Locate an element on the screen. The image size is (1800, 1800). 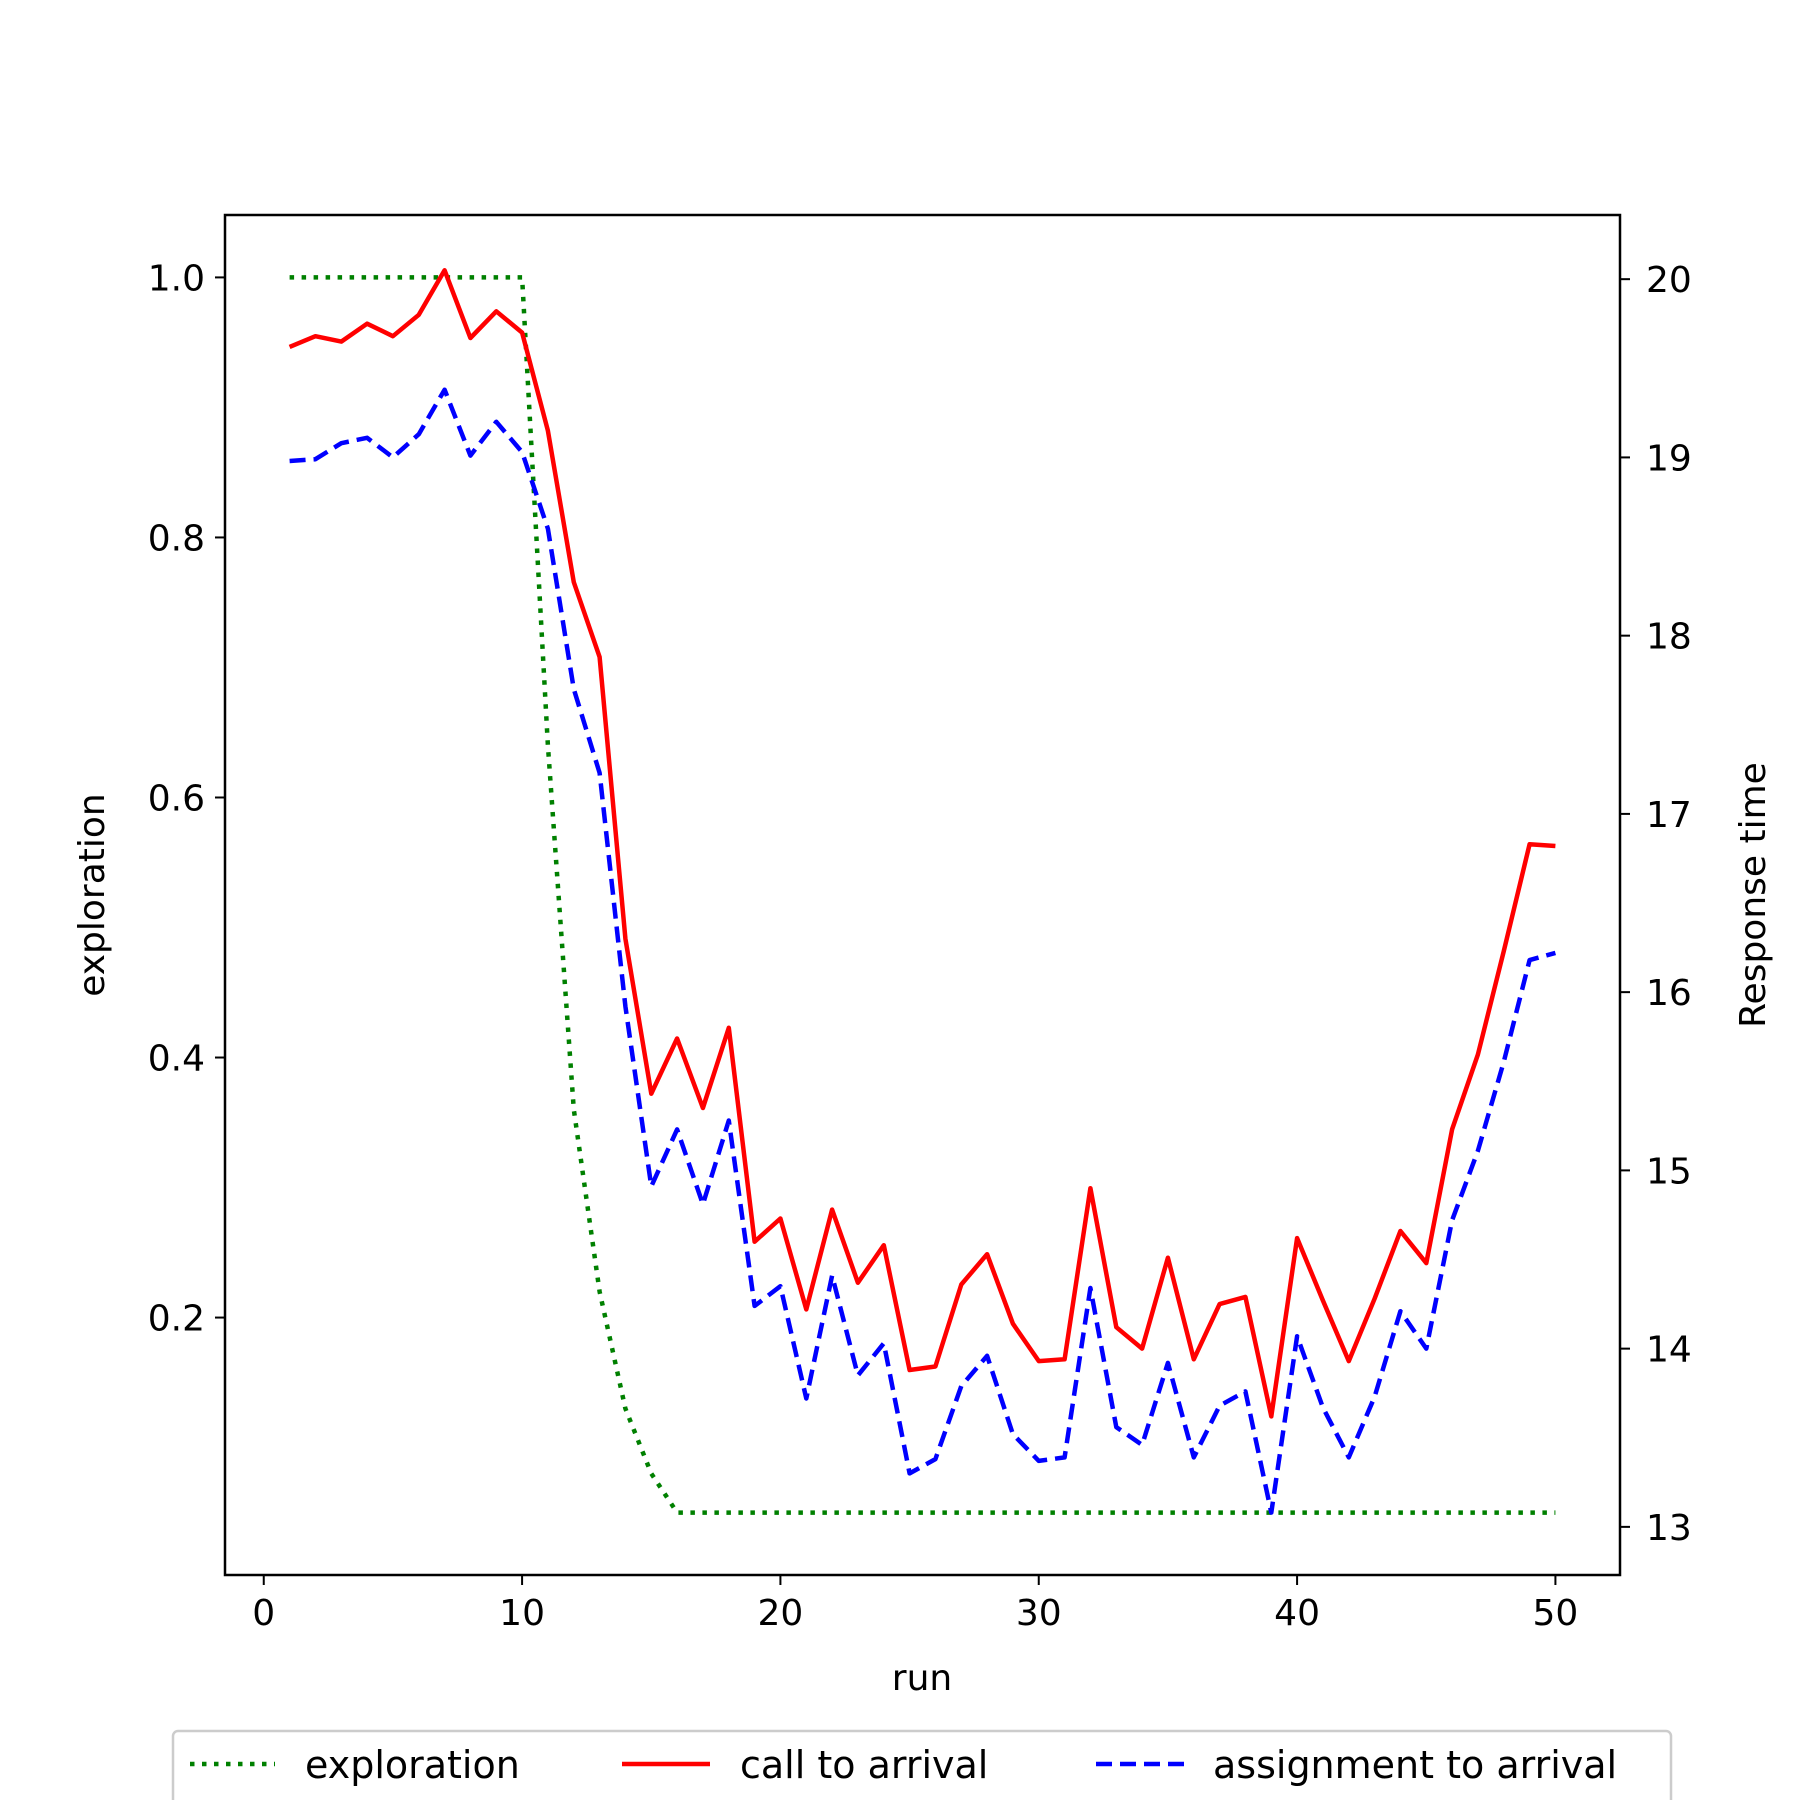
y2-tick-label: 19 is located at coordinates (1669, 458).